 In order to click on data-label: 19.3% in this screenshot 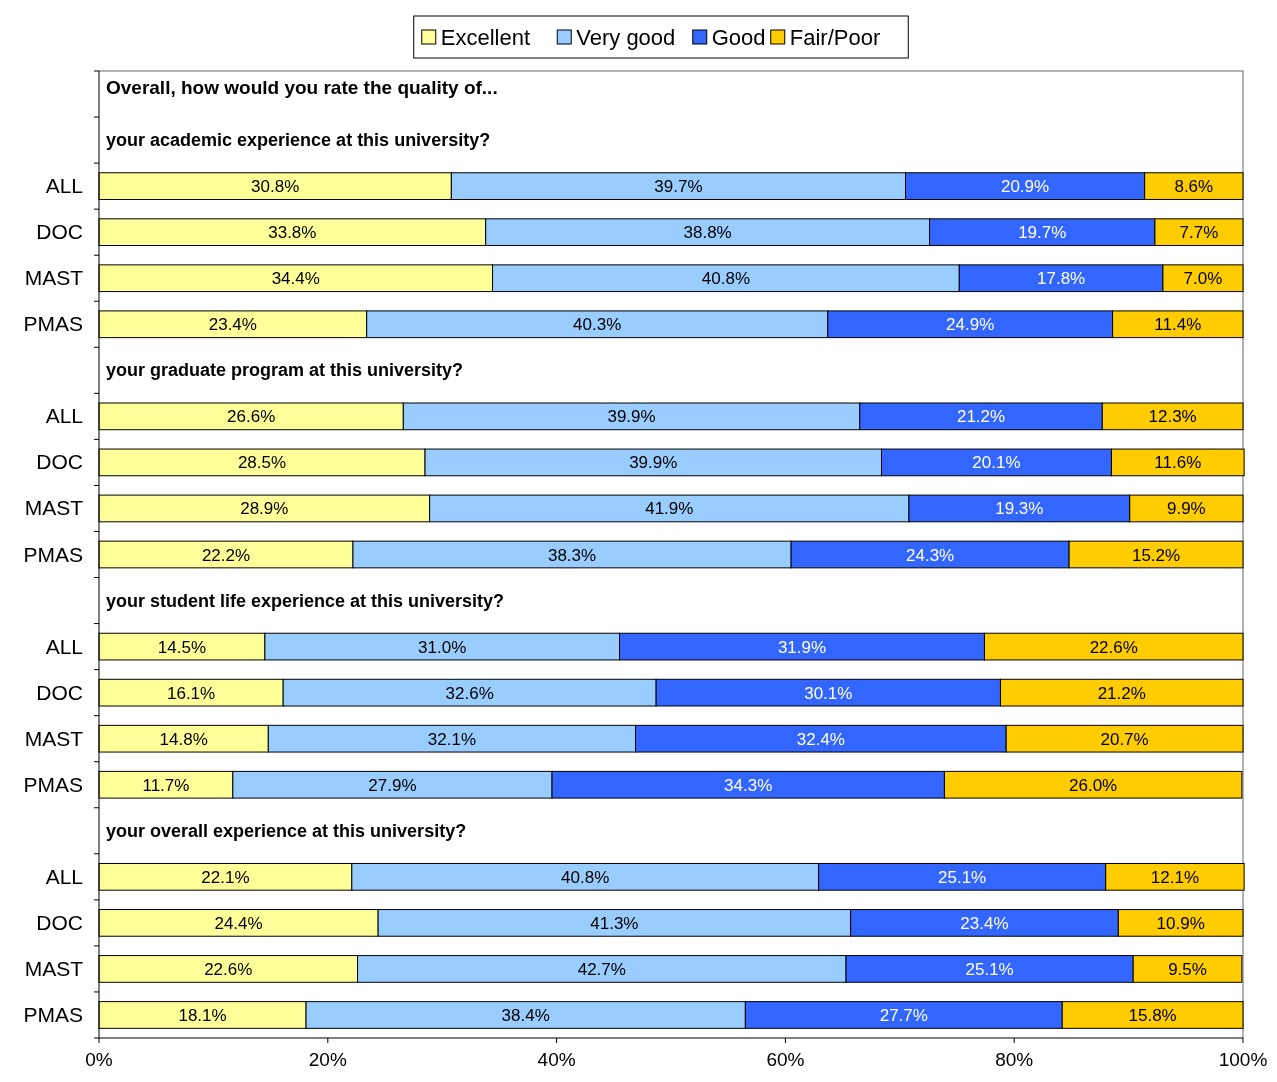, I will do `click(1019, 509)`.